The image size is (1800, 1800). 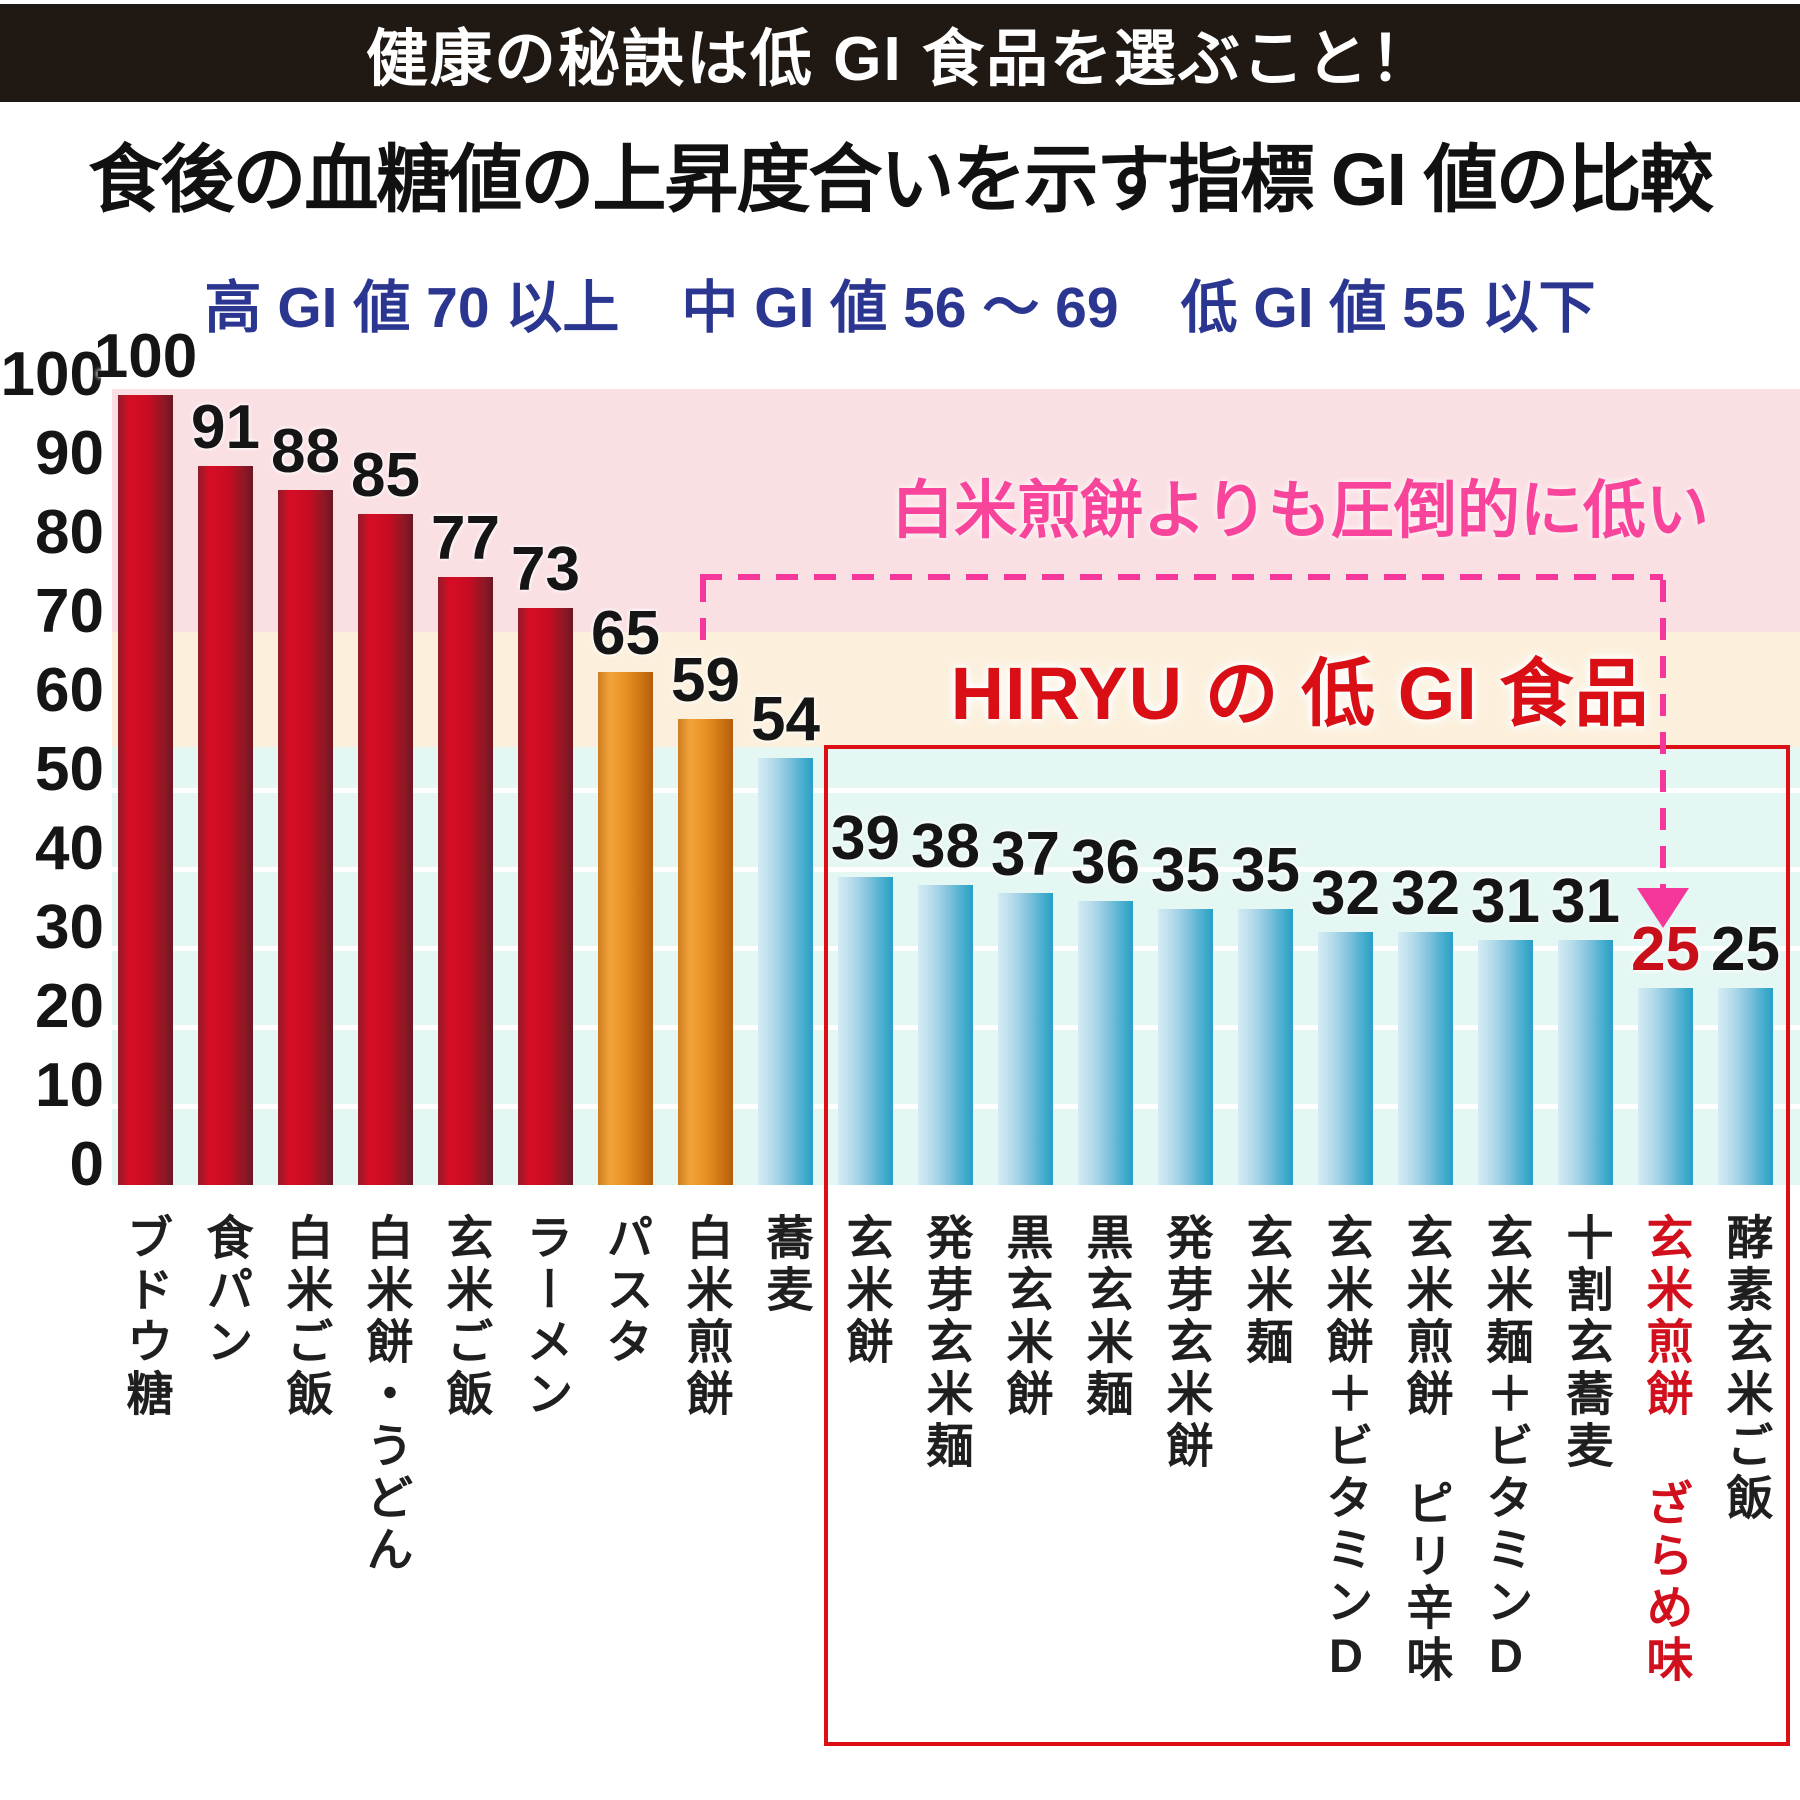 I want to click on note-dashed-line-horizontal, so click(x=1181, y=577).